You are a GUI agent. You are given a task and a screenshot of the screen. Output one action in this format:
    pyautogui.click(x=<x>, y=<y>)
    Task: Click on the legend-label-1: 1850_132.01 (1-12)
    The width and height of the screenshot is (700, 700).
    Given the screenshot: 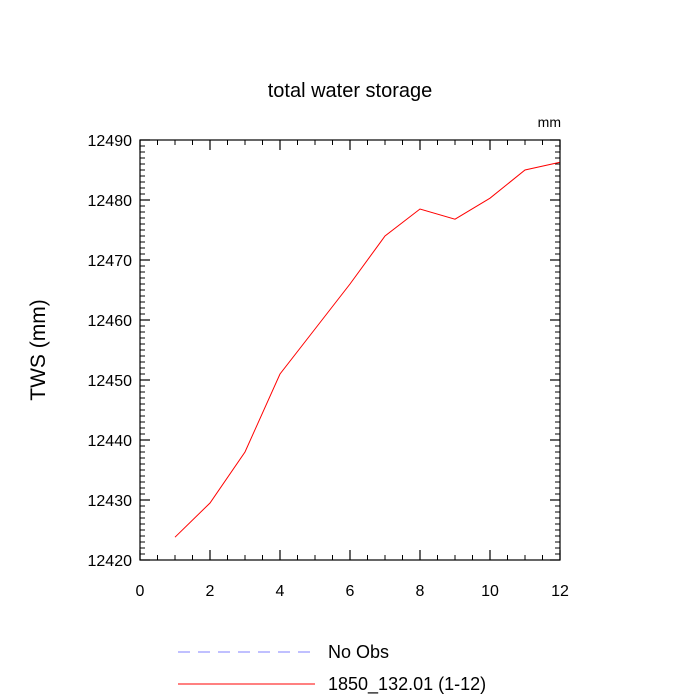 What is the action you would take?
    pyautogui.click(x=407, y=684)
    